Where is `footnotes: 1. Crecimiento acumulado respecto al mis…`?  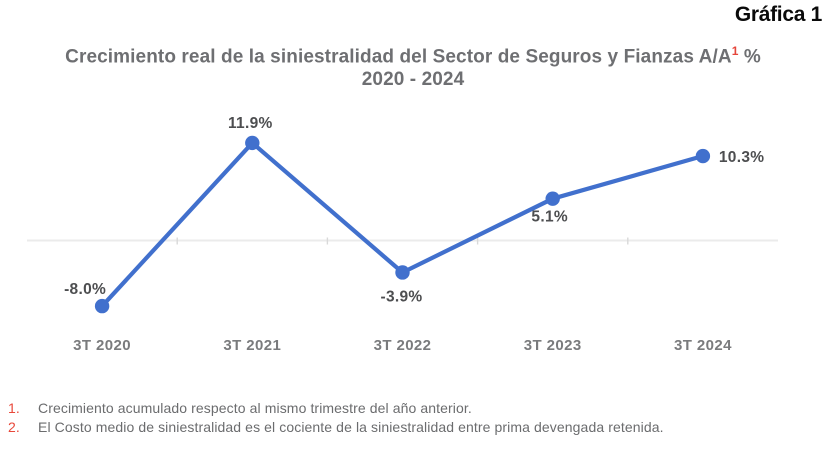 footnotes: 1. Crecimiento acumulado respecto al mis… is located at coordinates (414, 417).